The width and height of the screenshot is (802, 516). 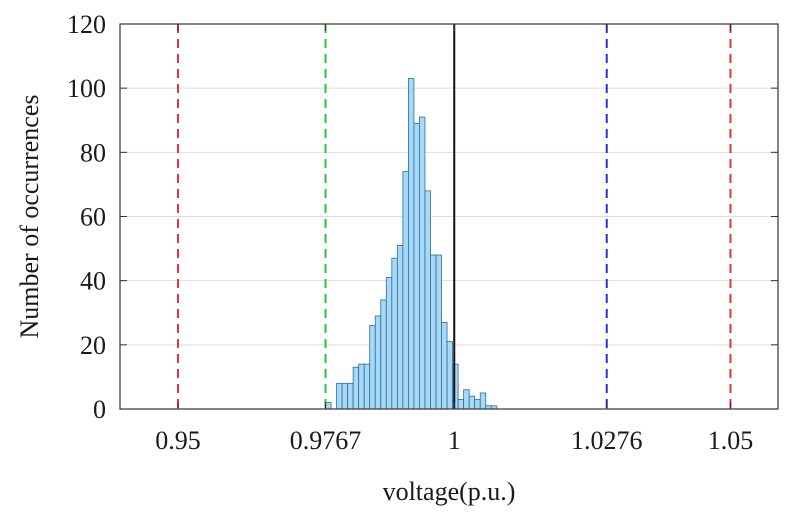 What do you see at coordinates (86, 24) in the screenshot?
I see `y-tick-label: 120` at bounding box center [86, 24].